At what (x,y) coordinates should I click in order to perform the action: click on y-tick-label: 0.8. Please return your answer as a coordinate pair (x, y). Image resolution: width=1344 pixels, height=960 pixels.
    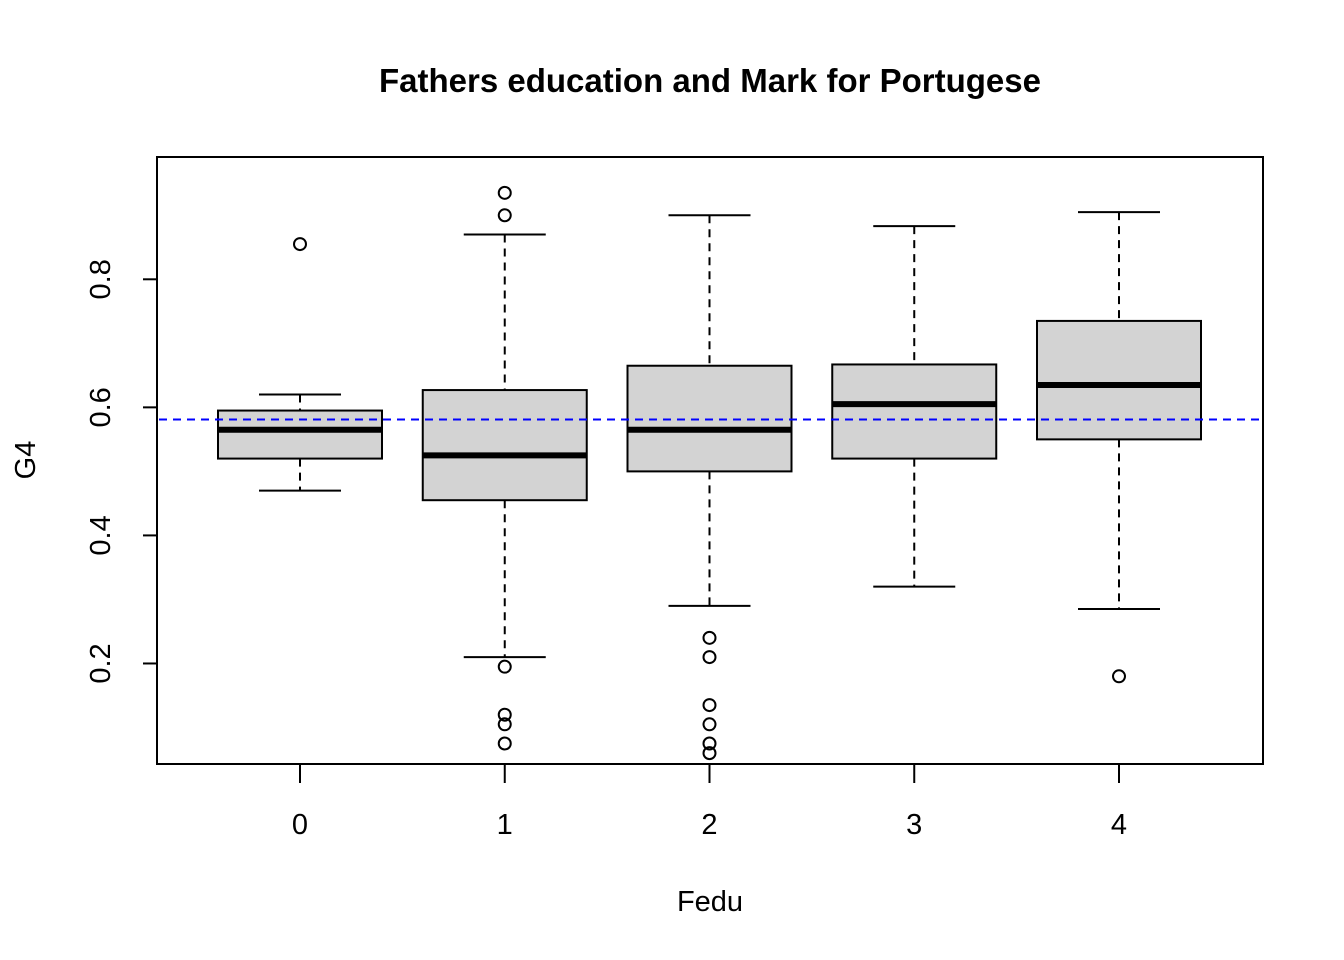
    Looking at the image, I should click on (101, 279).